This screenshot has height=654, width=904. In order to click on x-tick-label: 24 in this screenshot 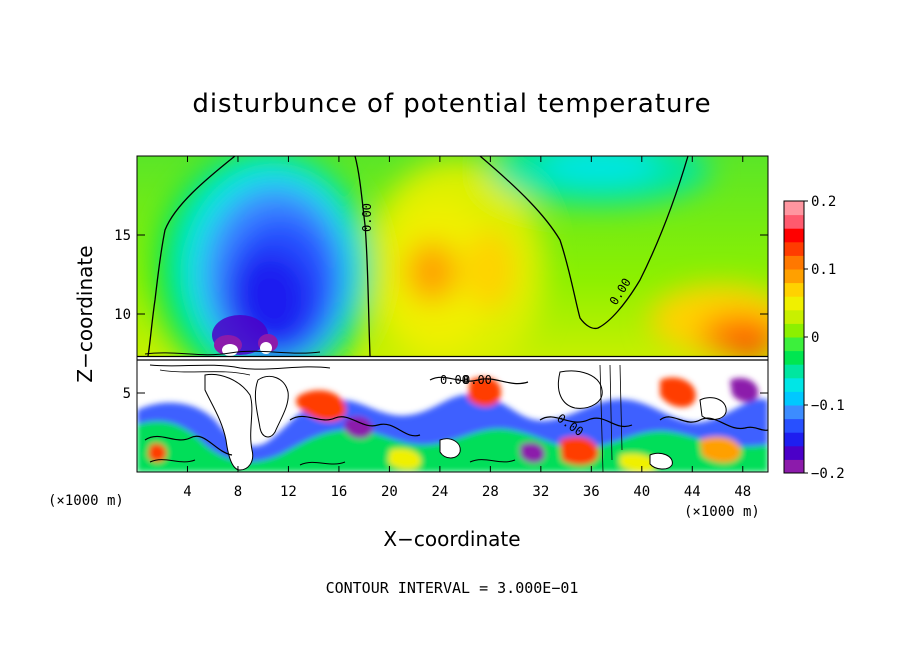, I will do `click(439, 492)`.